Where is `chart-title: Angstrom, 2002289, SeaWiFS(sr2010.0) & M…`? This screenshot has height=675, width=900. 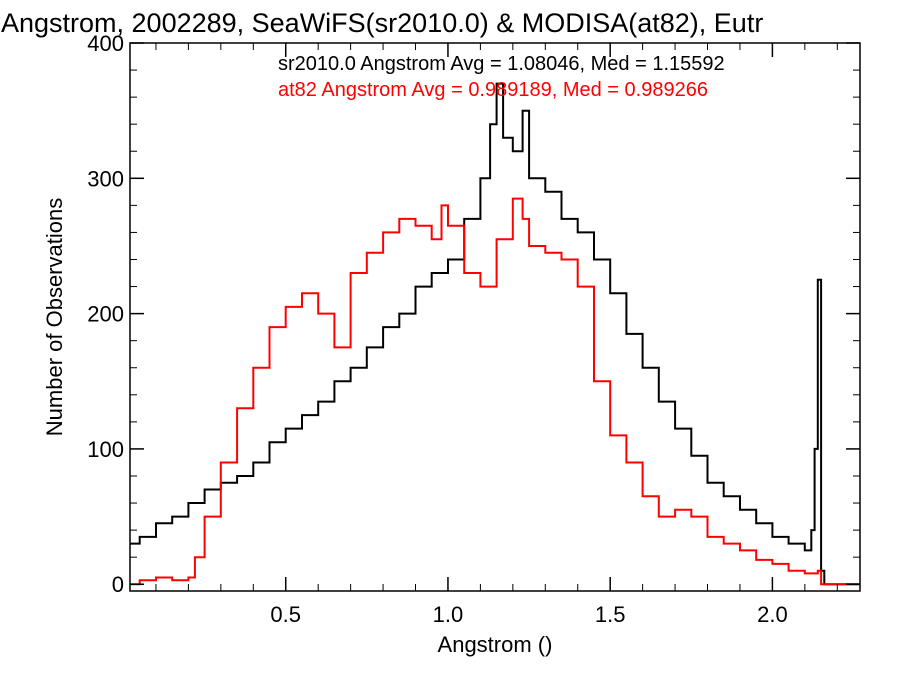 chart-title: Angstrom, 2002289, SeaWiFS(sr2010.0) & M… is located at coordinates (382, 23).